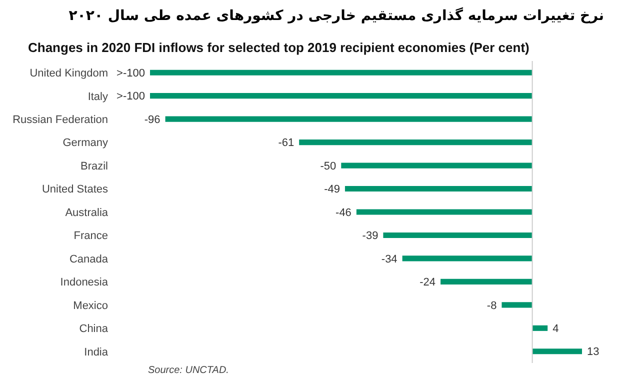 This screenshot has height=389, width=620. I want to click on data-label: 4, so click(555, 329).